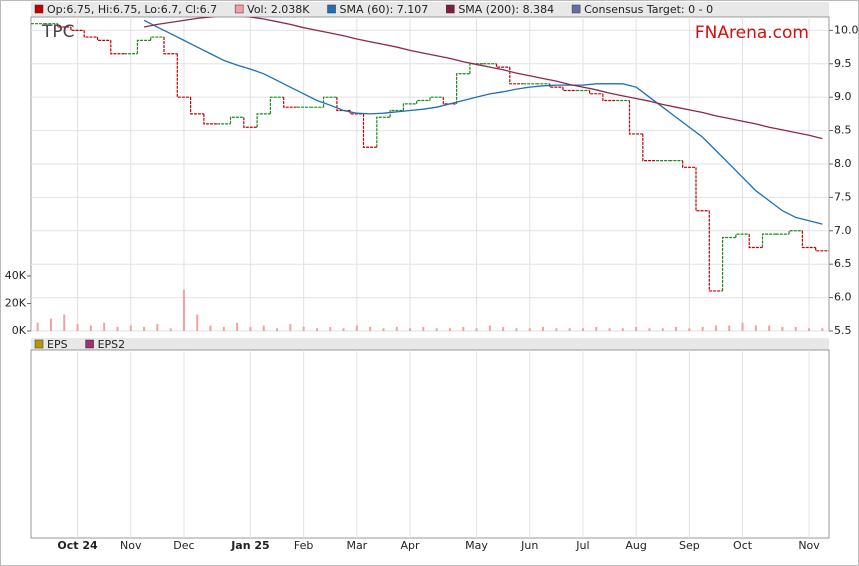  What do you see at coordinates (112, 344) in the screenshot?
I see `legend-label: EPS2` at bounding box center [112, 344].